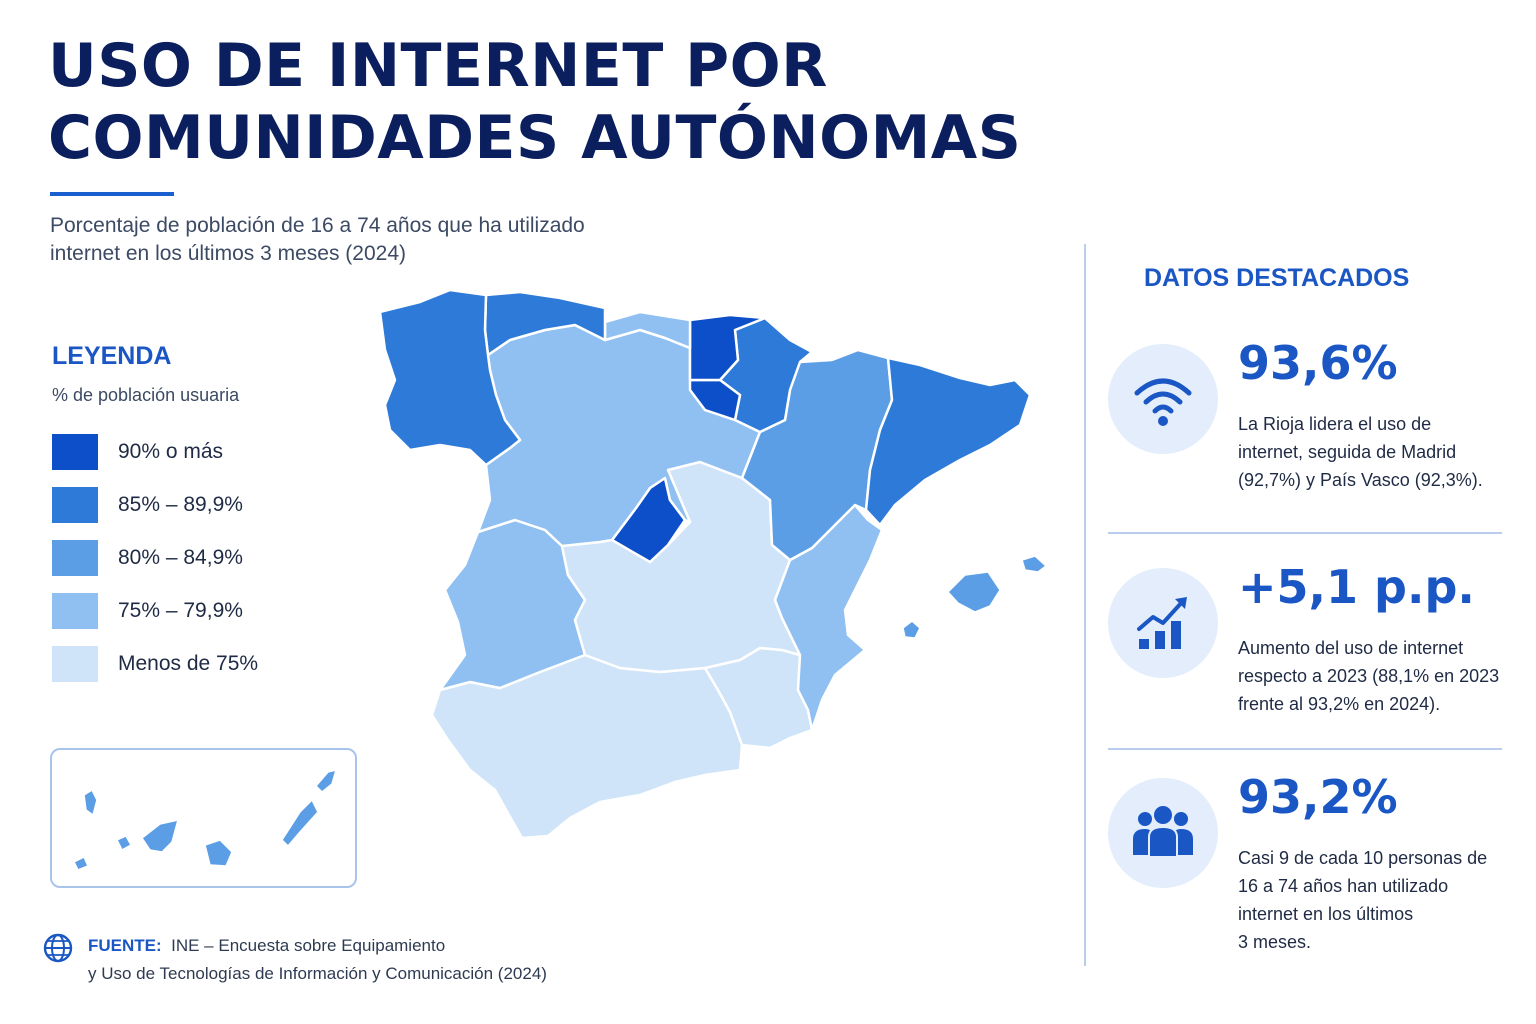  I want to click on source-label: FUENTE:, so click(125, 945).